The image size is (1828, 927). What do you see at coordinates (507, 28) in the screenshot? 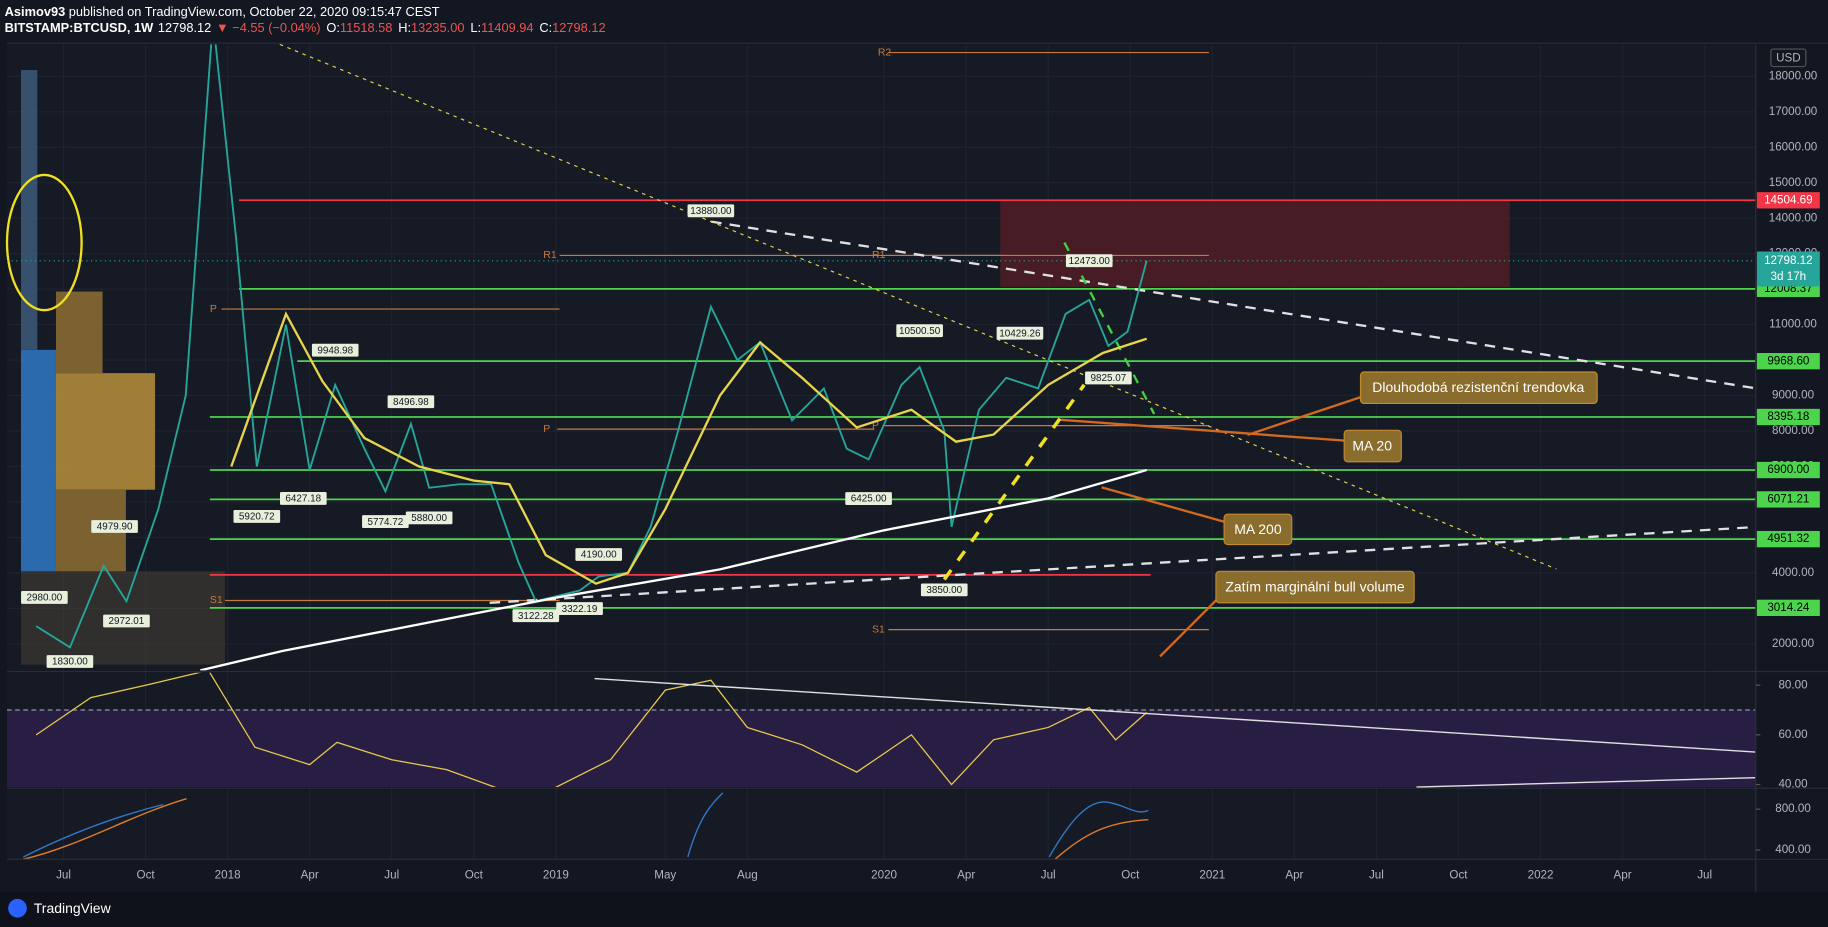
I see `ohlc-value: 11409.94` at bounding box center [507, 28].